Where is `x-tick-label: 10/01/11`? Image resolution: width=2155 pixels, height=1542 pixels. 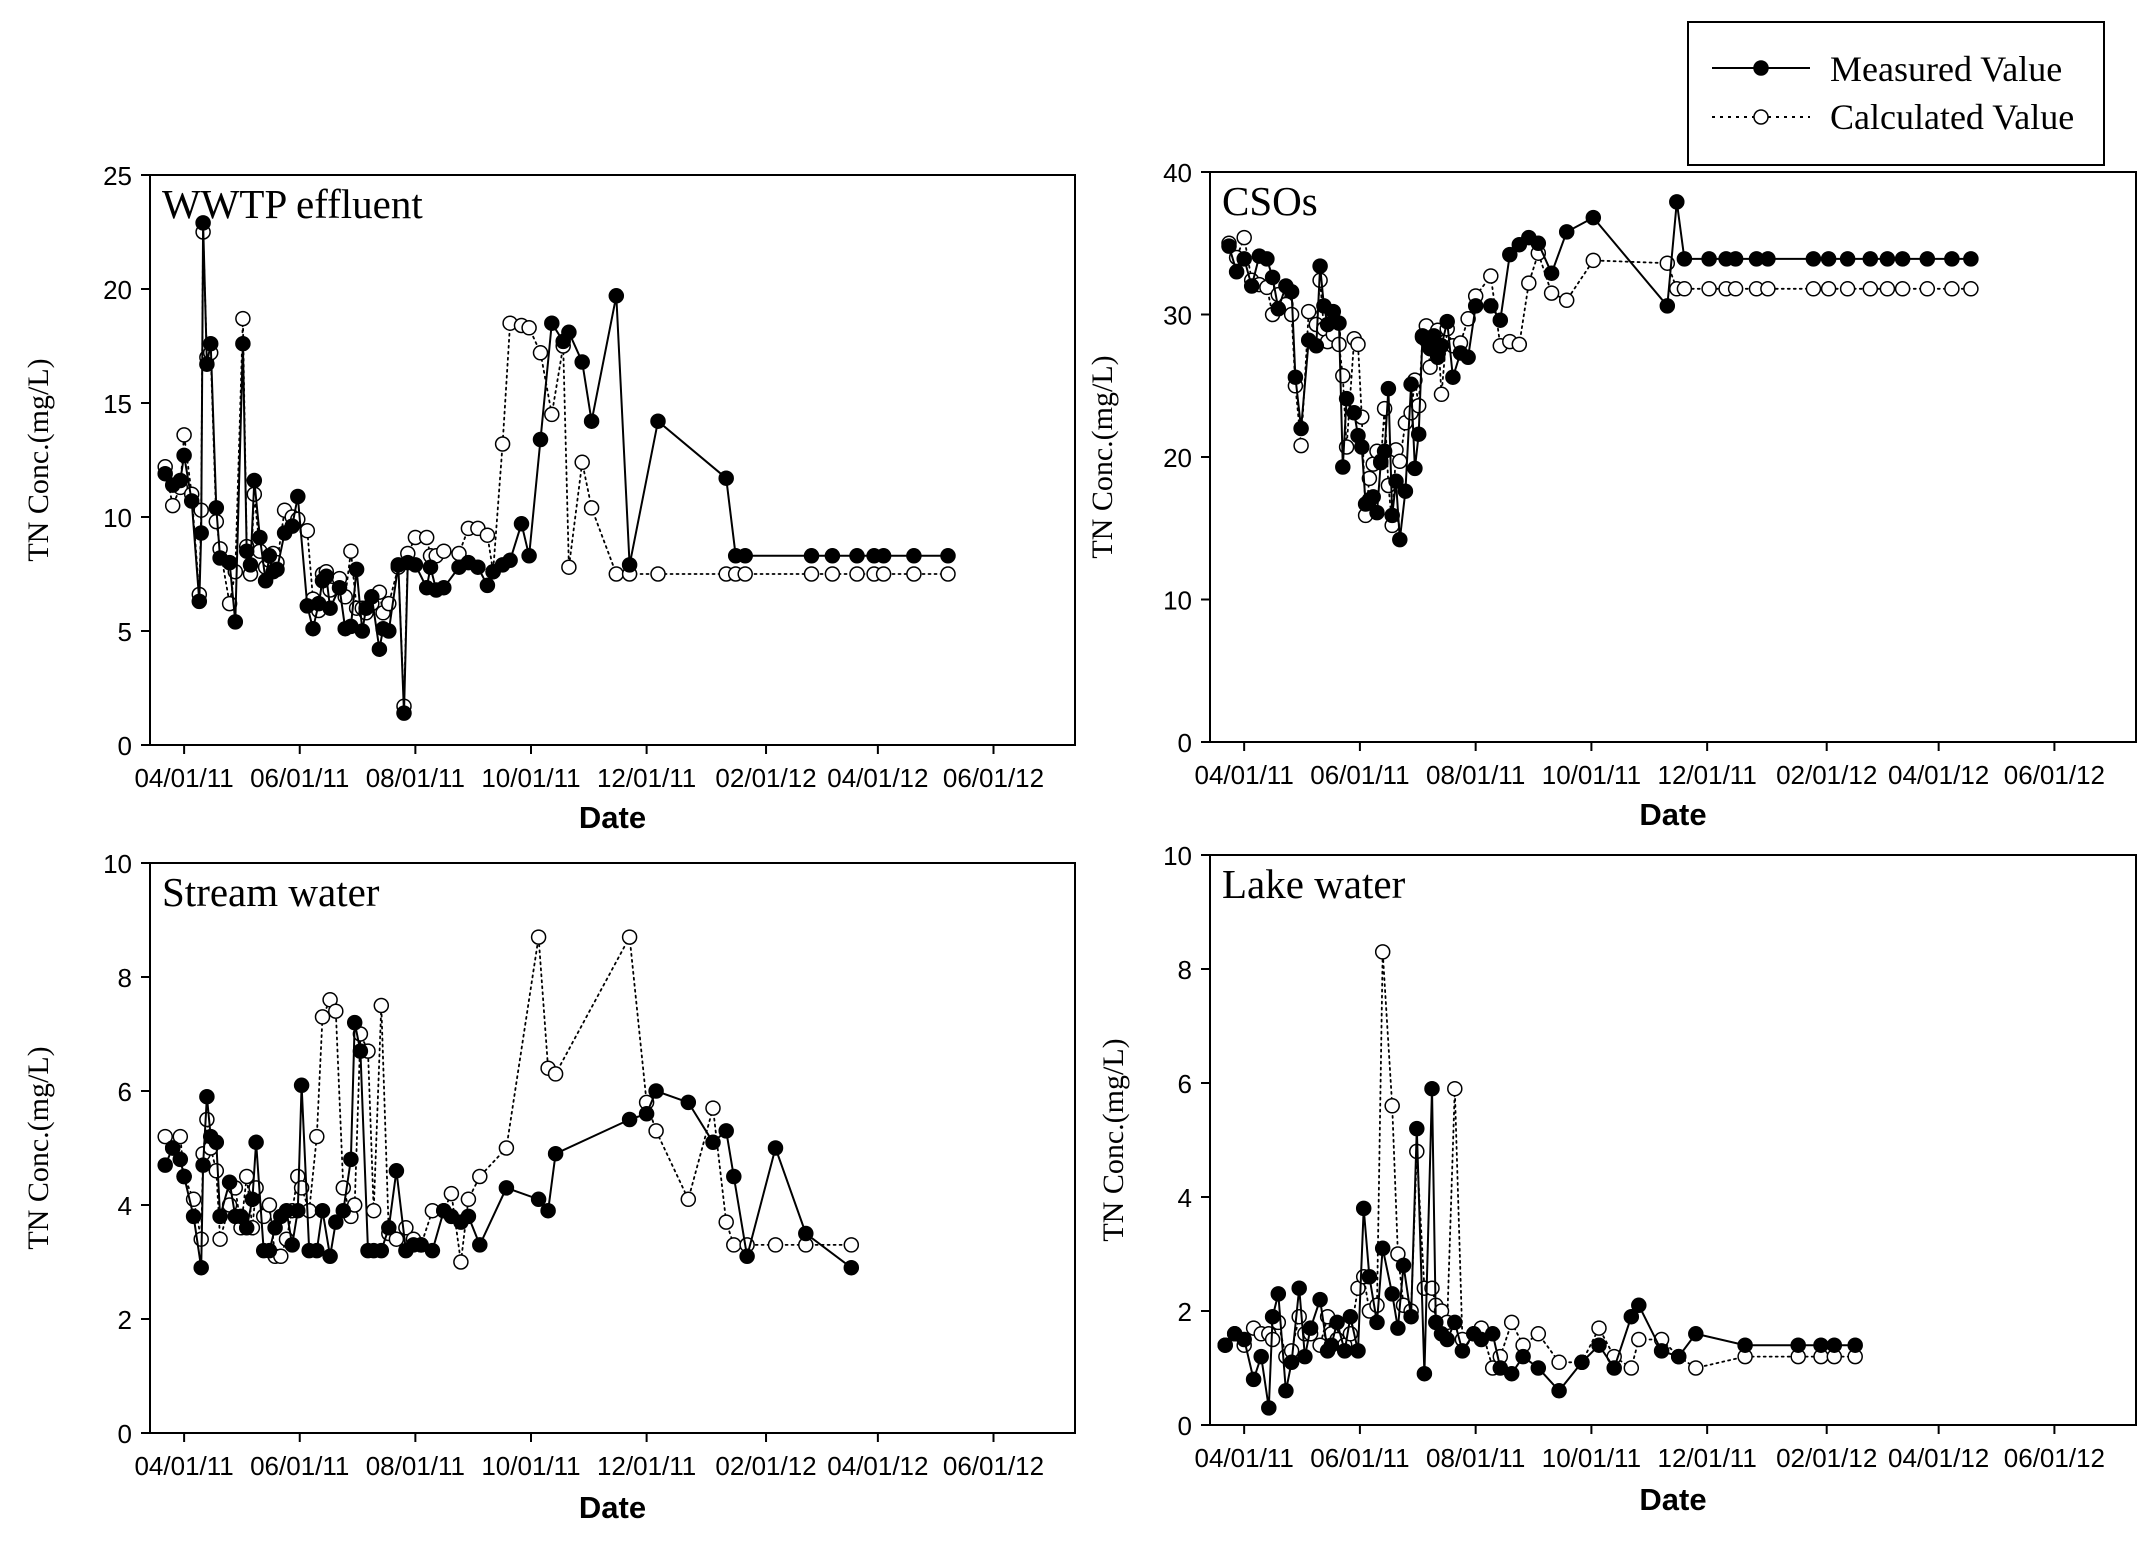
x-tick-label: 10/01/11 is located at coordinates (530, 778).